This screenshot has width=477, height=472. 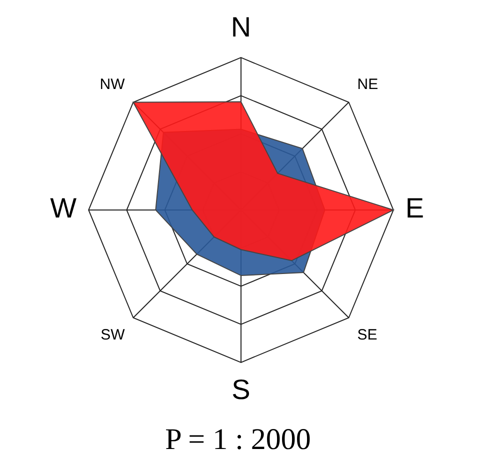 I want to click on spoke-label: N, so click(x=241, y=27).